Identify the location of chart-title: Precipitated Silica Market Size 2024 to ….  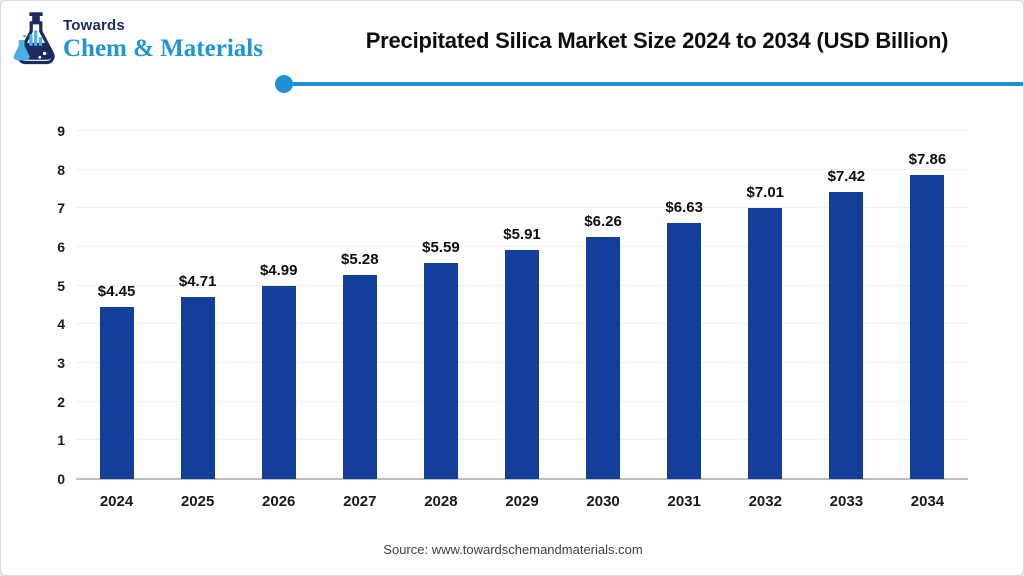
(657, 40).